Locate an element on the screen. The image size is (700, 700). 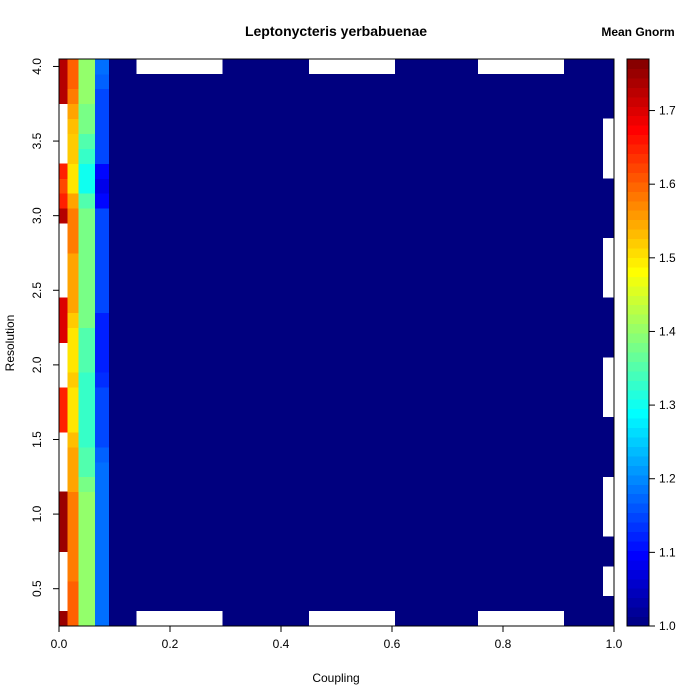
x-tick-label: 0.6 is located at coordinates (392, 644).